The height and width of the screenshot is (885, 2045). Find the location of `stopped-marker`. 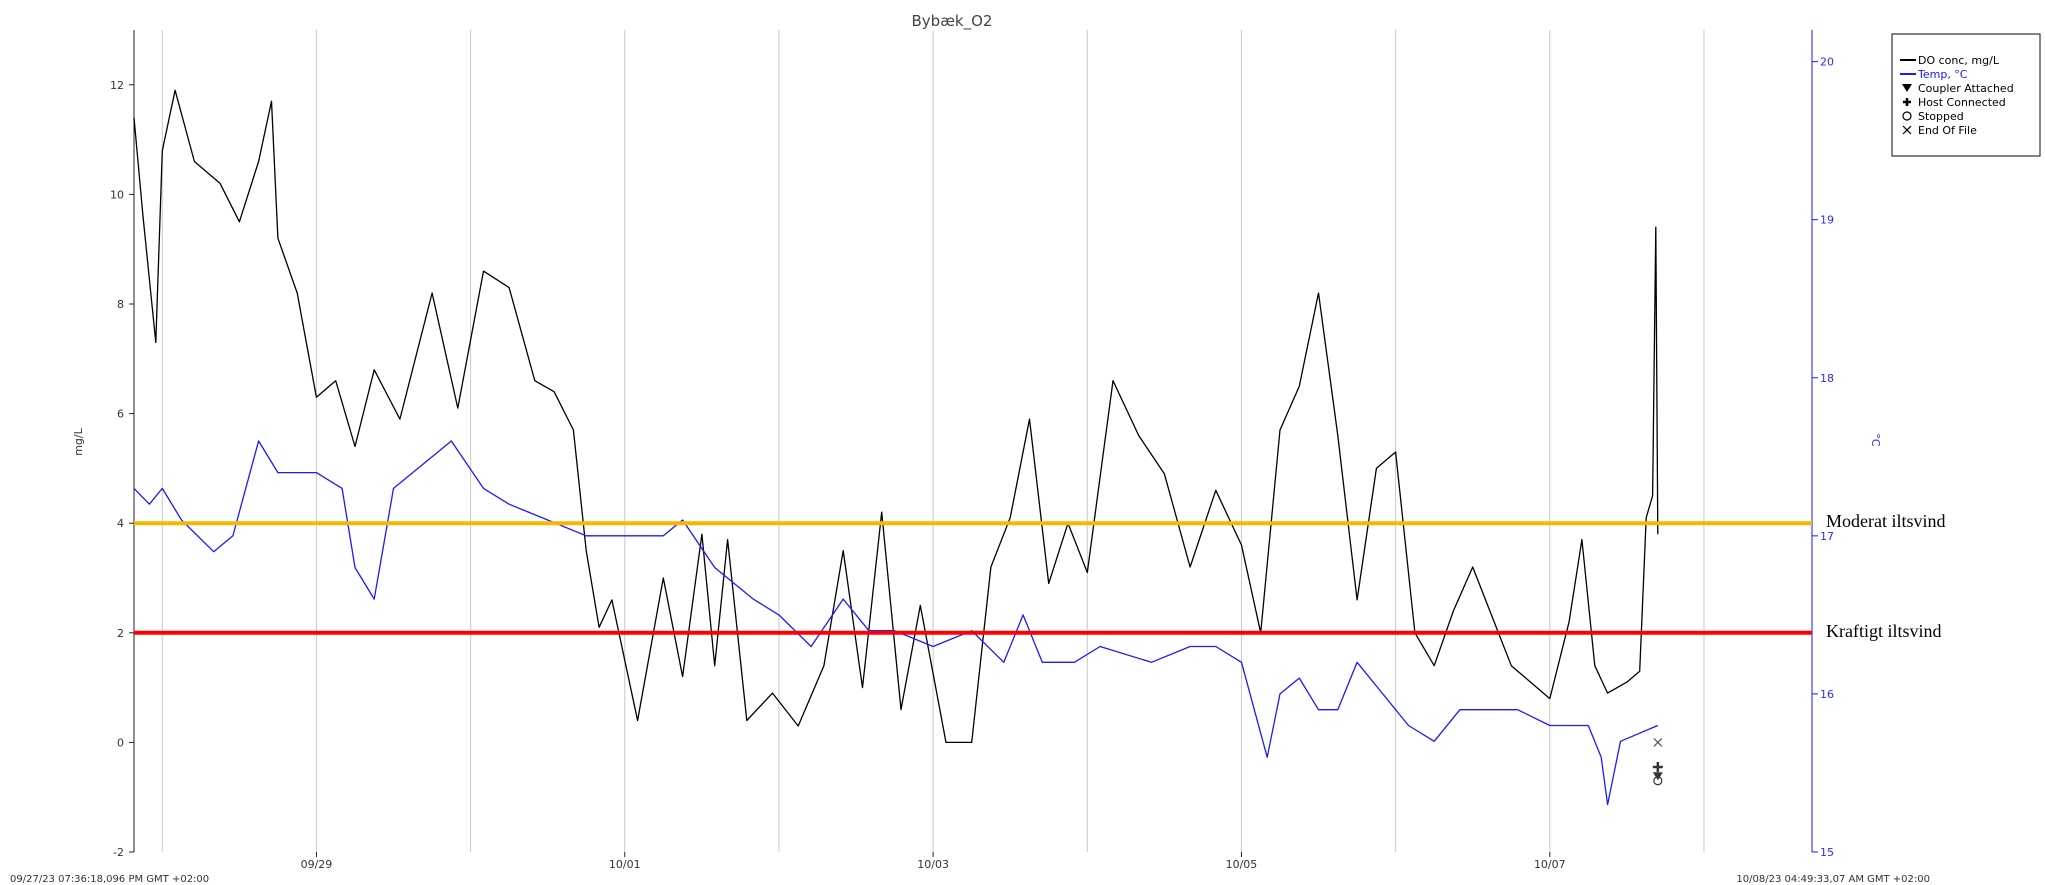

stopped-marker is located at coordinates (1658, 781).